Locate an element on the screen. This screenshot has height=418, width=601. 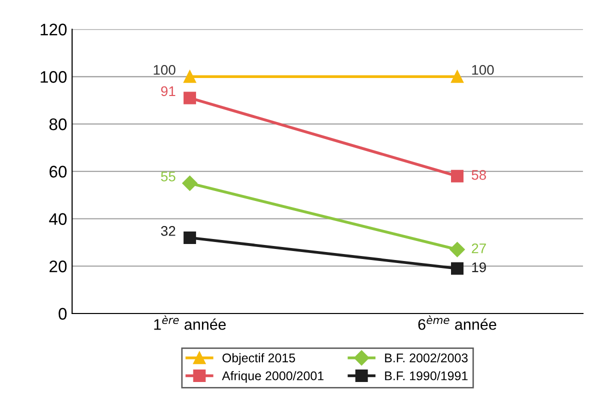
y-tick-label: 120 is located at coordinates (53, 30).